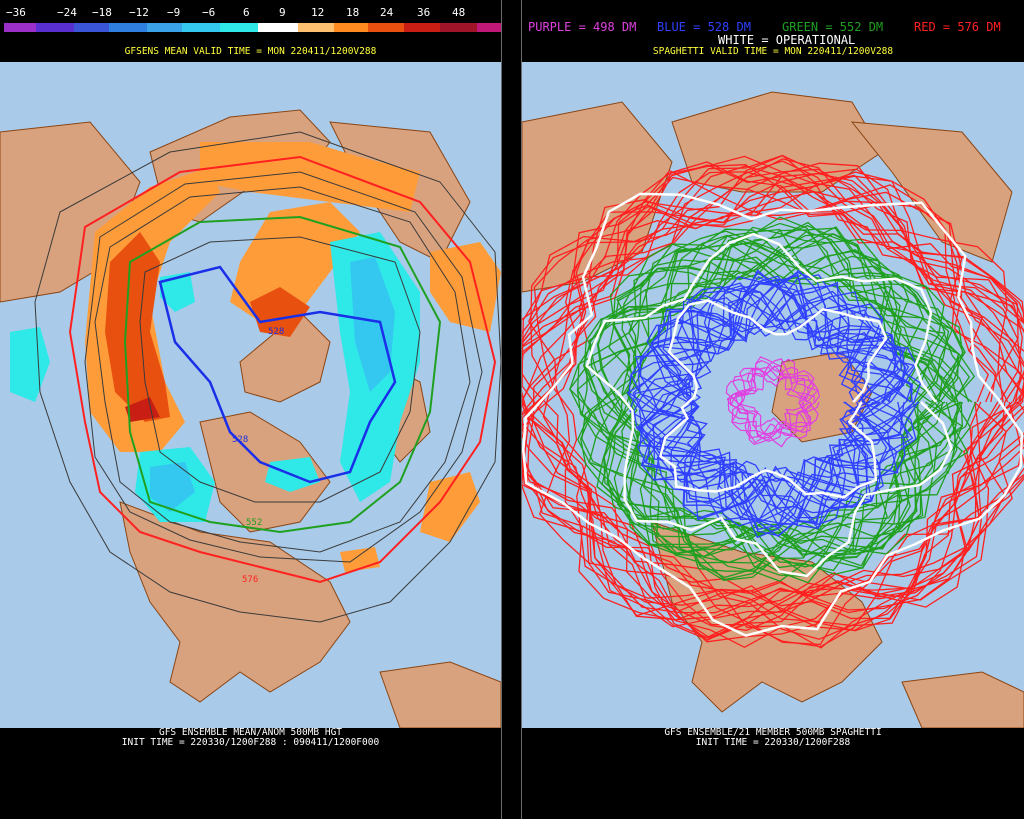 The image size is (1024, 819). What do you see at coordinates (787, 40) in the screenshot?
I see `legend-white: WHITE = OPERATIONAL` at bounding box center [787, 40].